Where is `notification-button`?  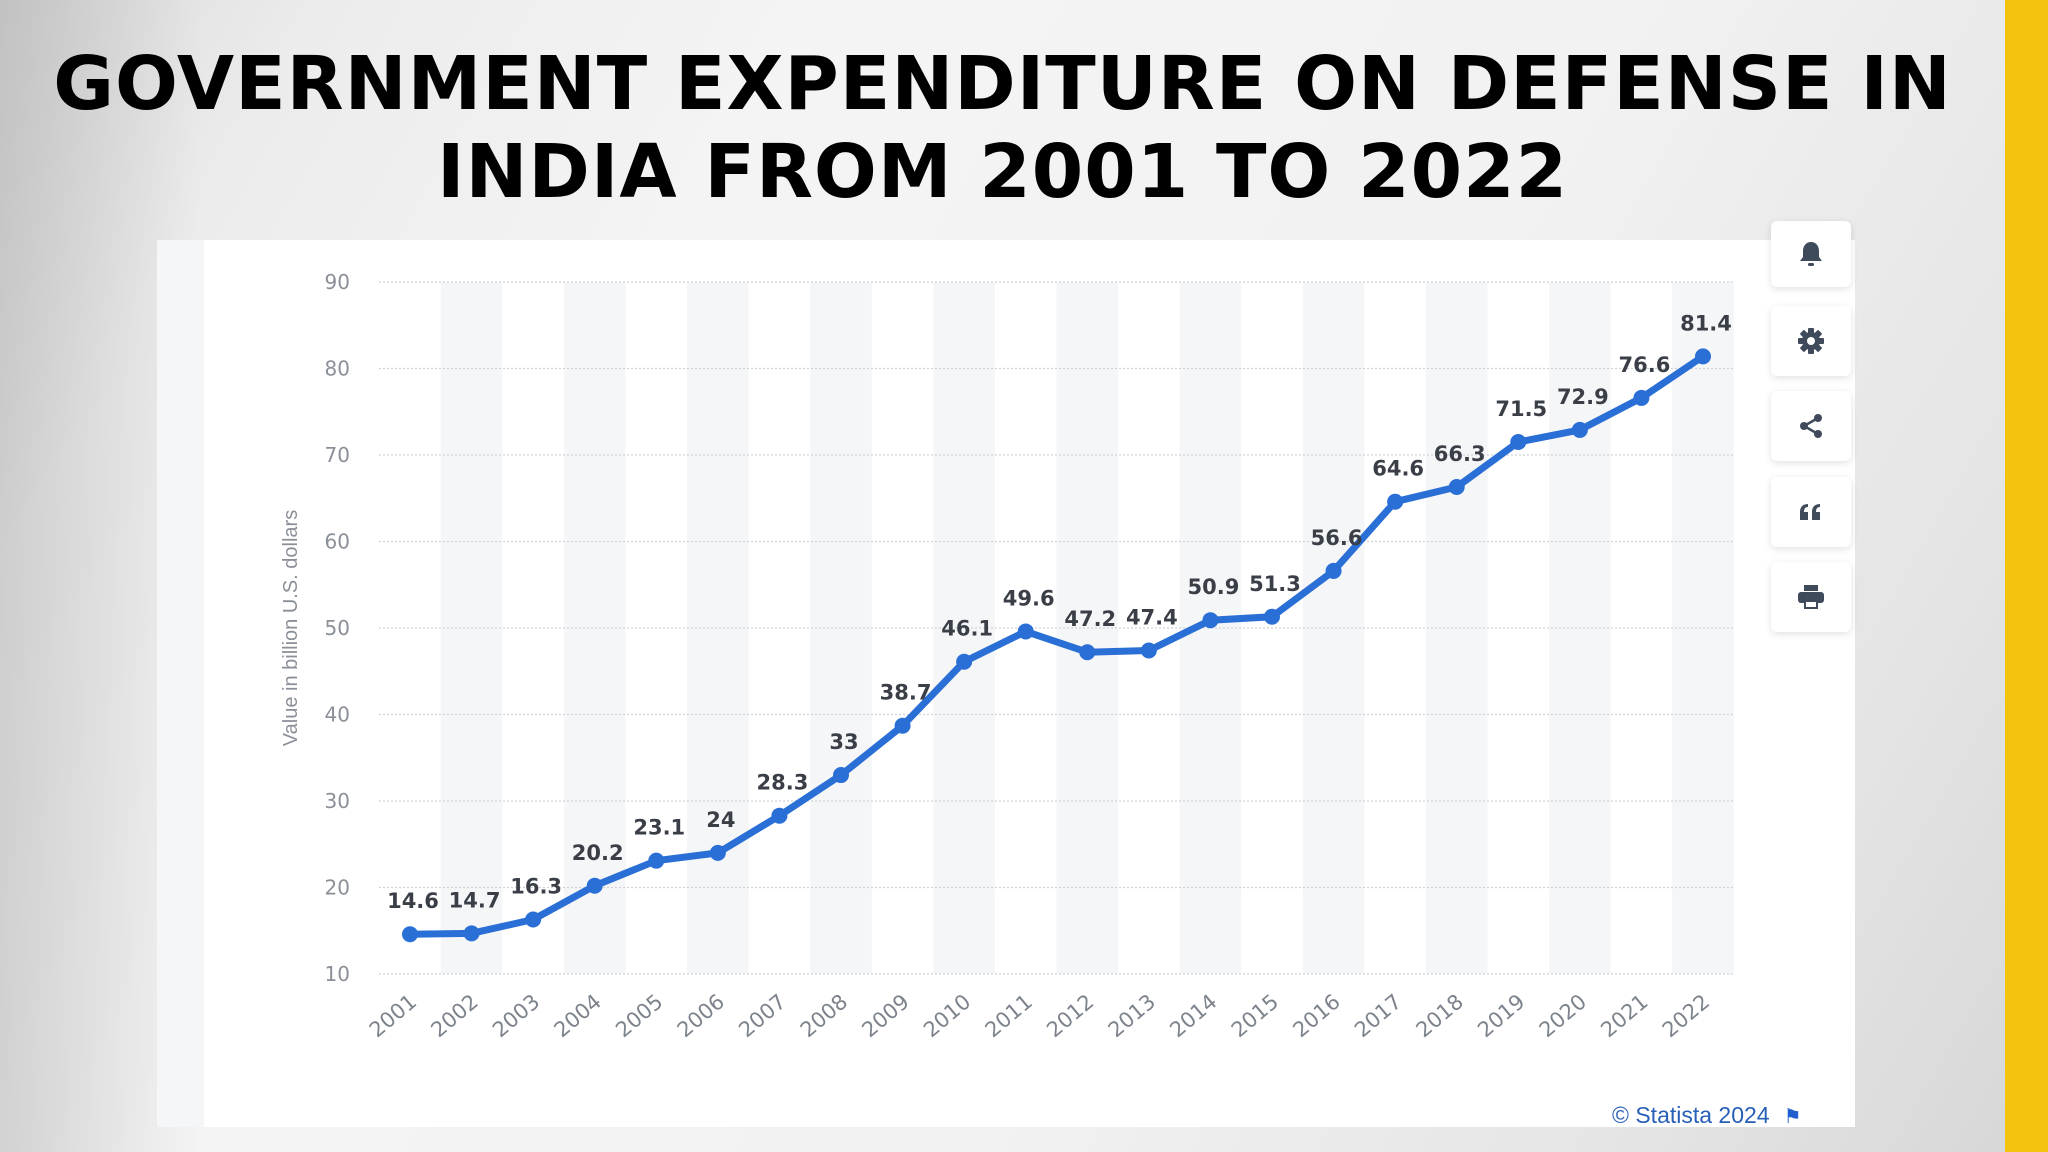 notification-button is located at coordinates (1811, 254).